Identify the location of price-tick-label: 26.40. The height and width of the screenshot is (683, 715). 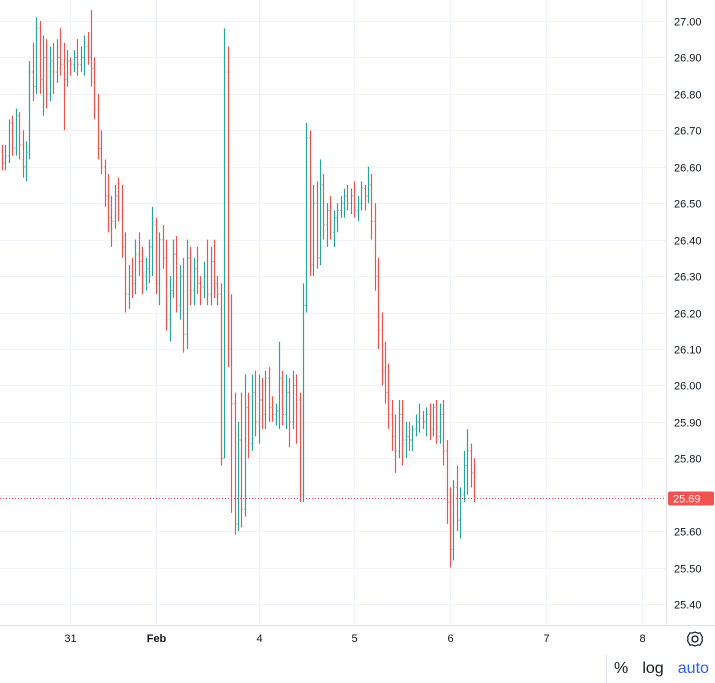
(688, 242).